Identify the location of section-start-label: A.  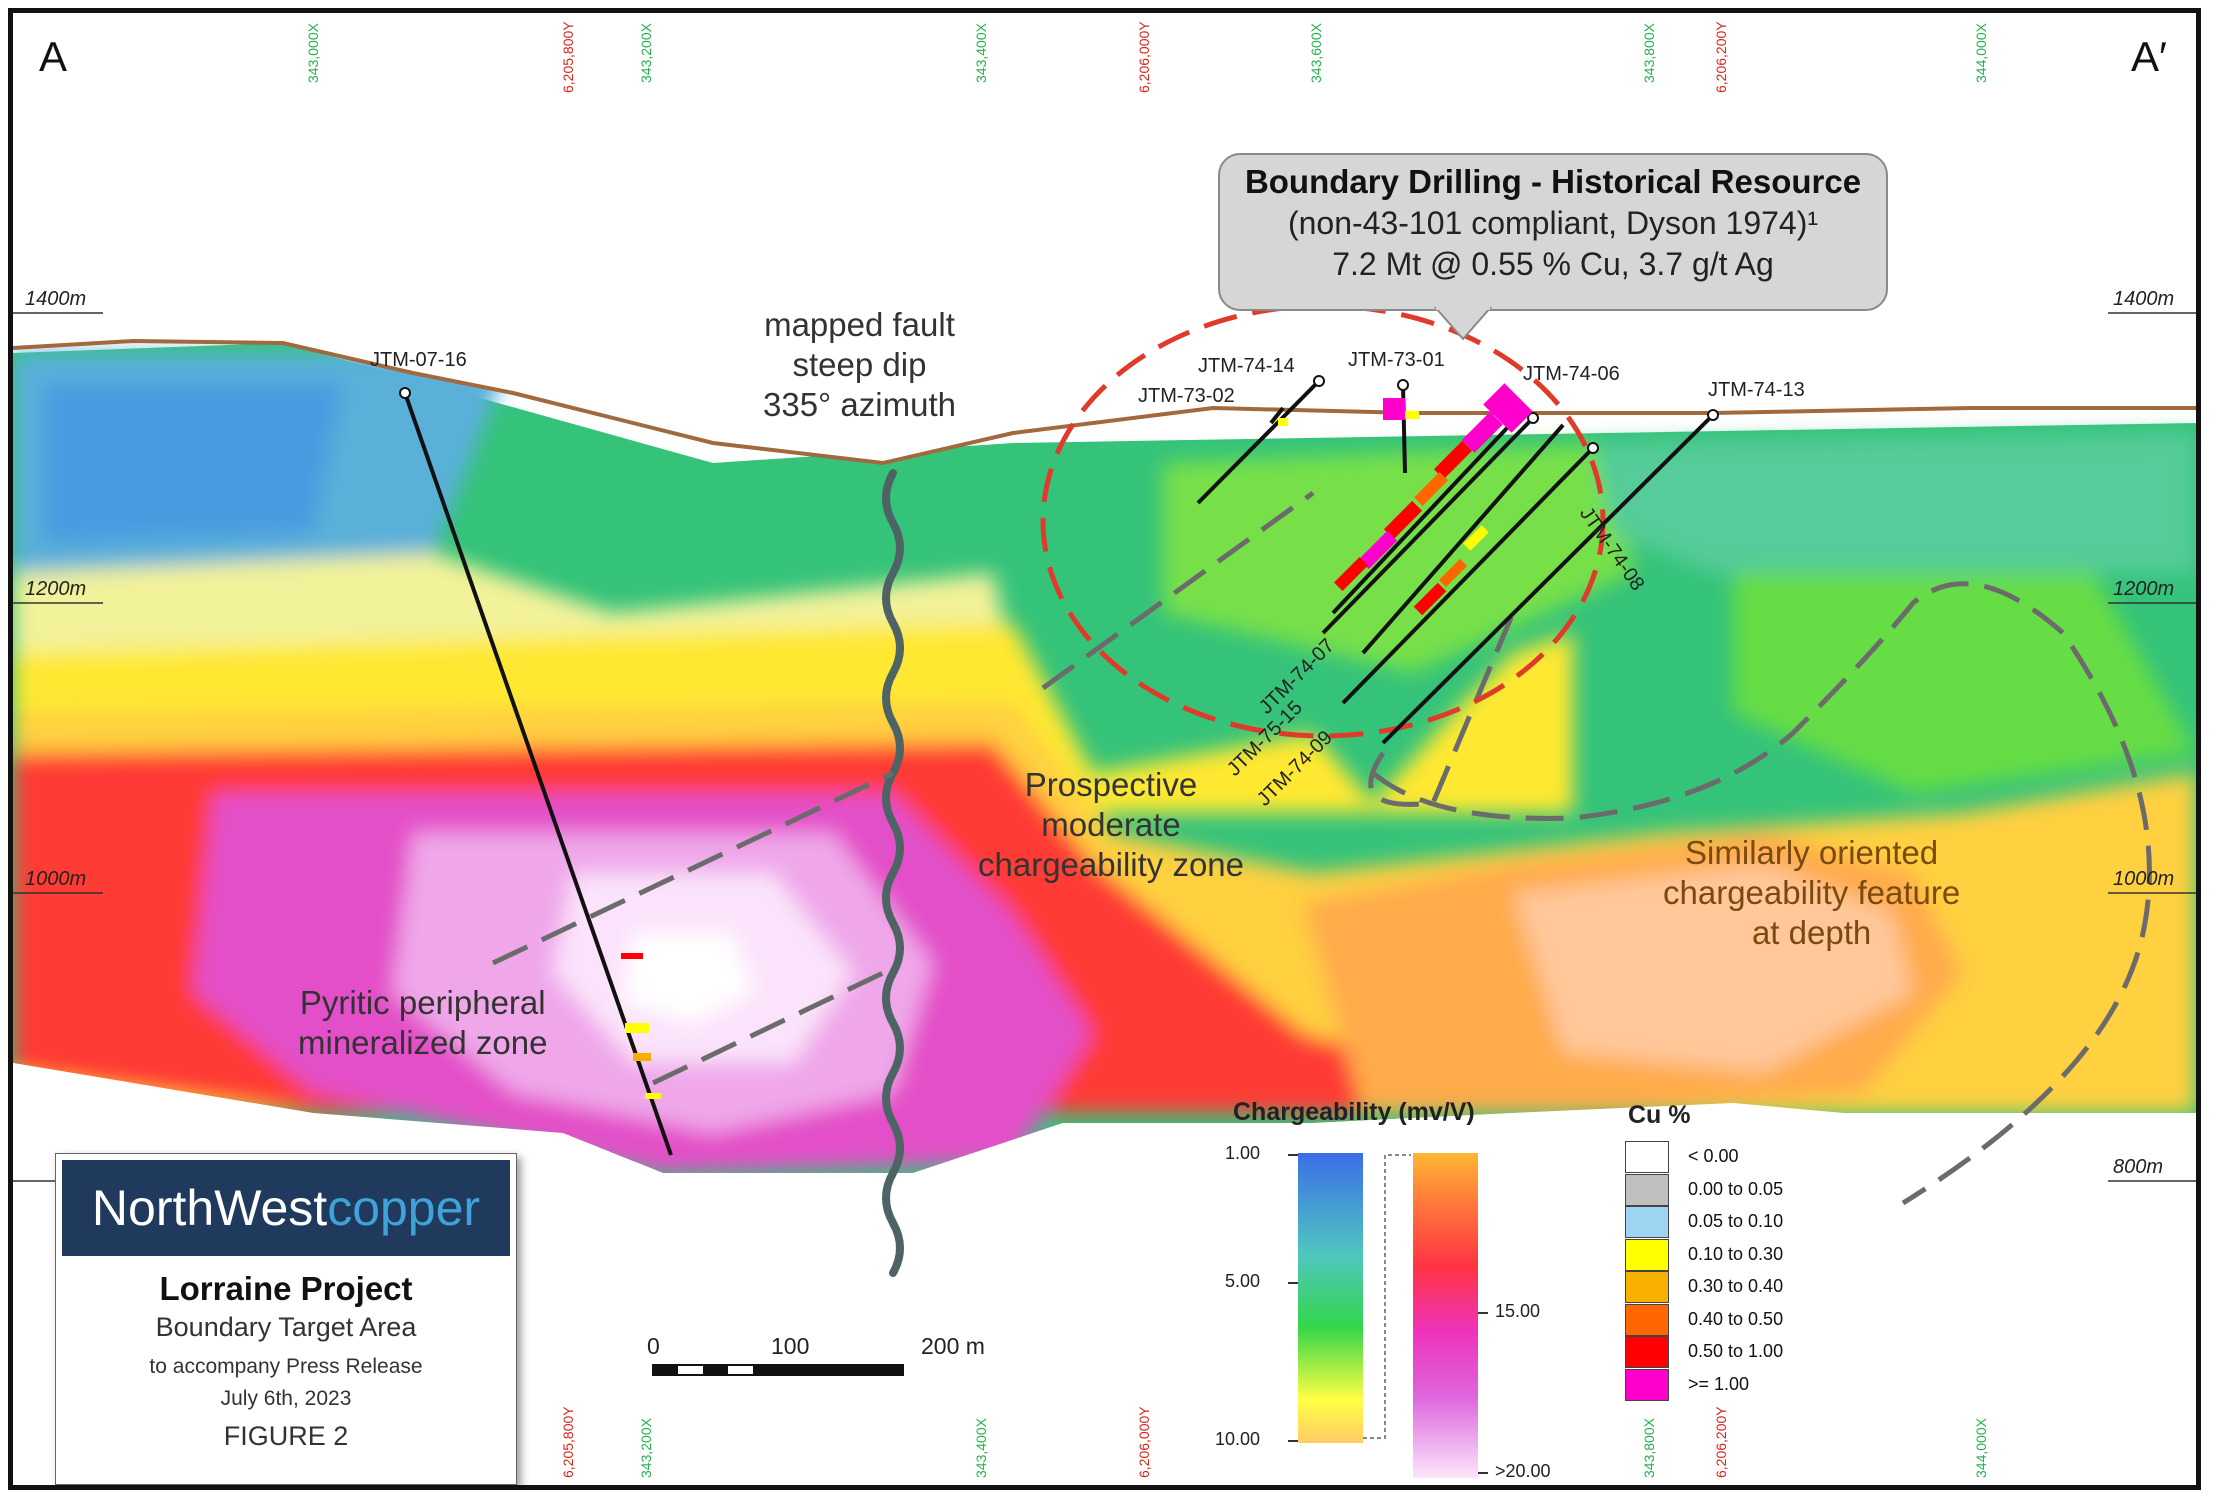
(53, 56).